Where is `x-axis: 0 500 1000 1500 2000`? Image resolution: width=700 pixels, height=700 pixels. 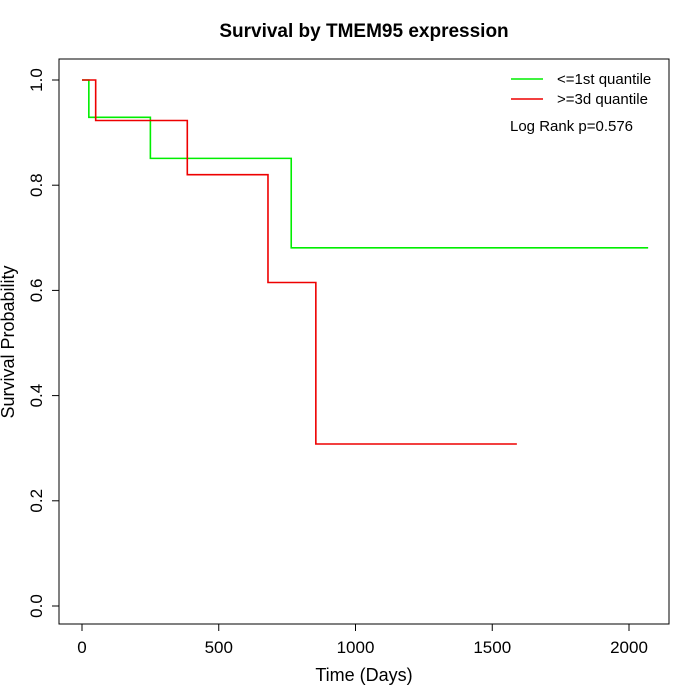 x-axis: 0 500 1000 1500 2000 is located at coordinates (362, 640).